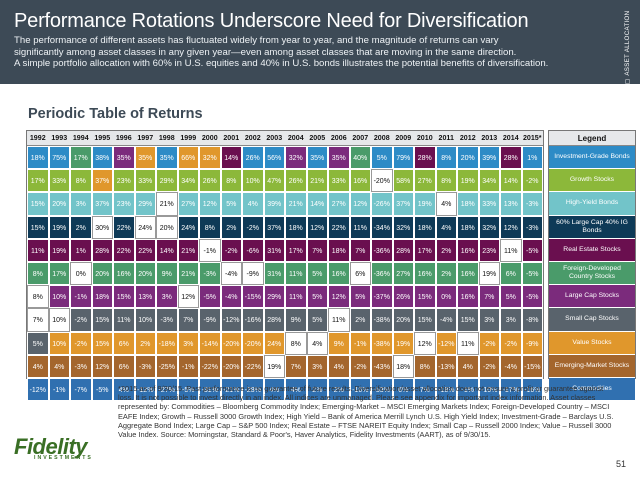 The height and width of the screenshot is (480, 640). I want to click on table-title: Periodic Table of Returns, so click(115, 114).